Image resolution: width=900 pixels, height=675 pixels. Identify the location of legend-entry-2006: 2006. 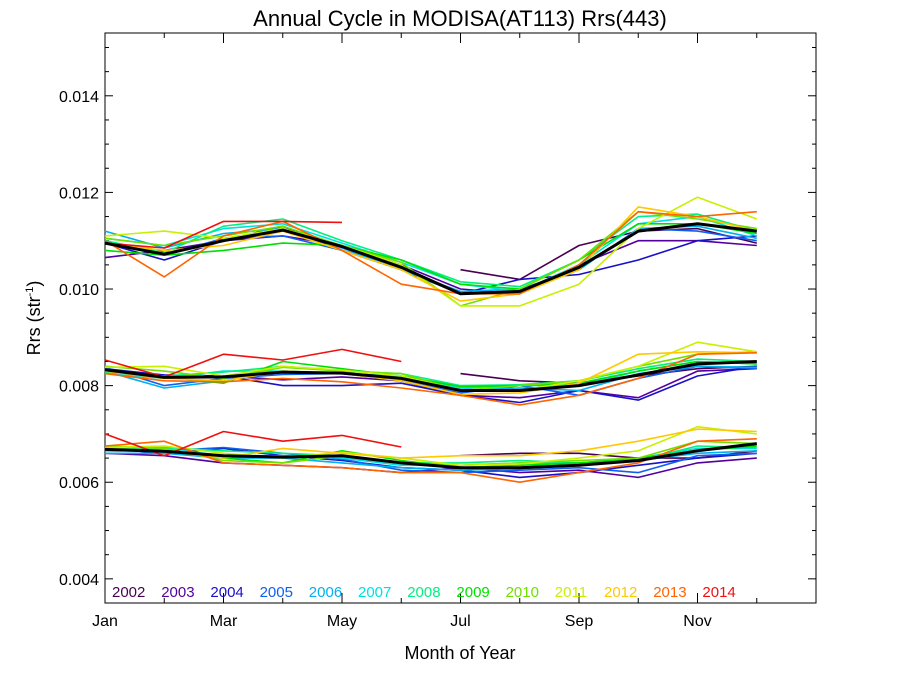
(325, 592).